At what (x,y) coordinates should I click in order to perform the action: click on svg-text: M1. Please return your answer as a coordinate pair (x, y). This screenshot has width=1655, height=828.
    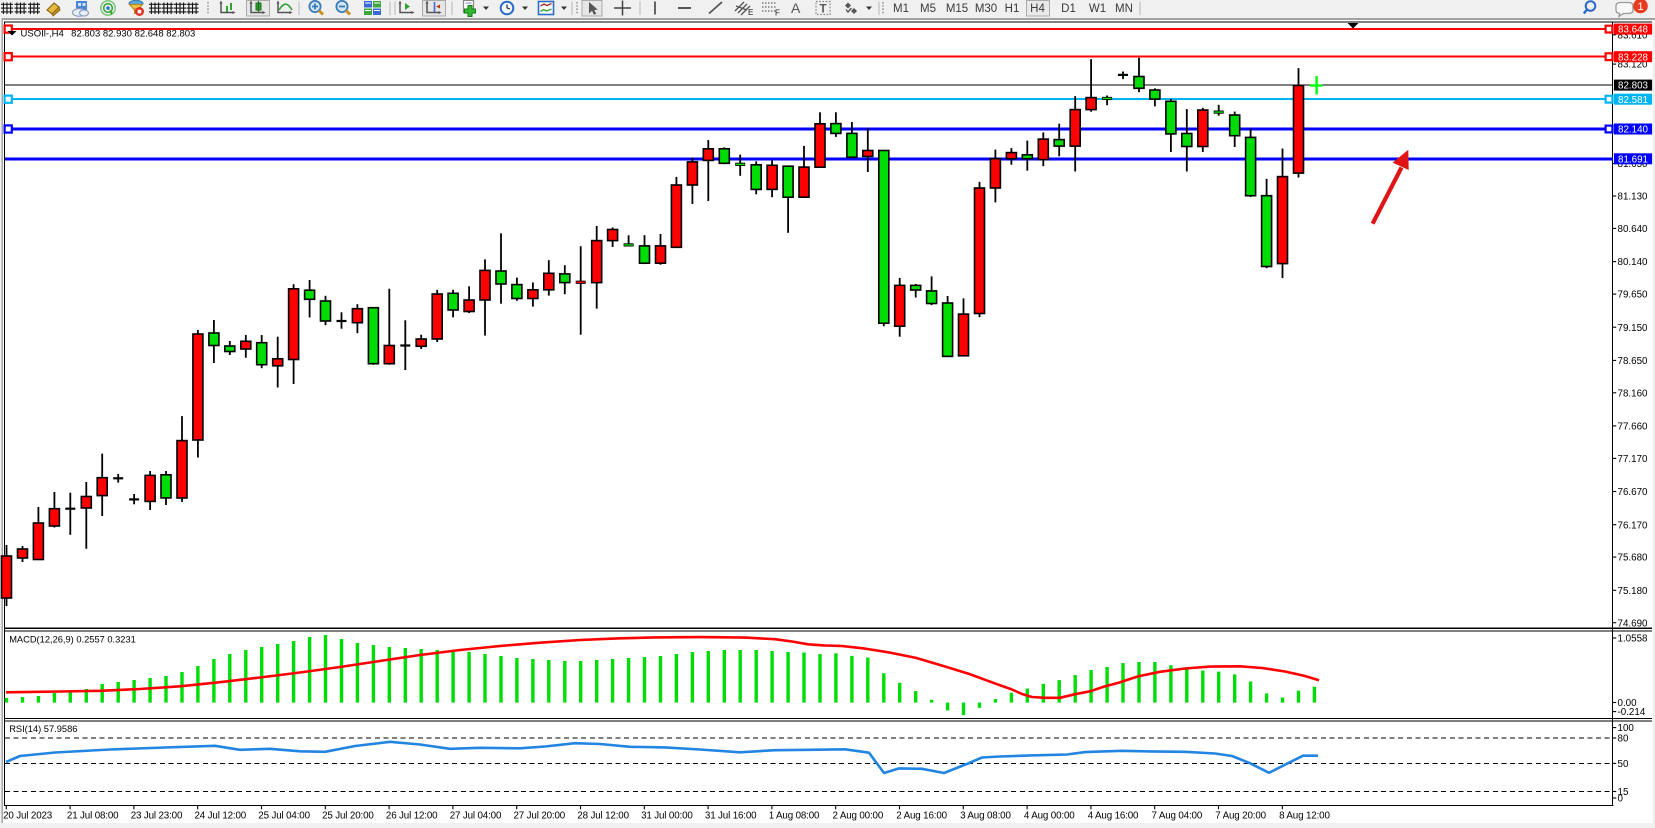
    Looking at the image, I should click on (901, 9).